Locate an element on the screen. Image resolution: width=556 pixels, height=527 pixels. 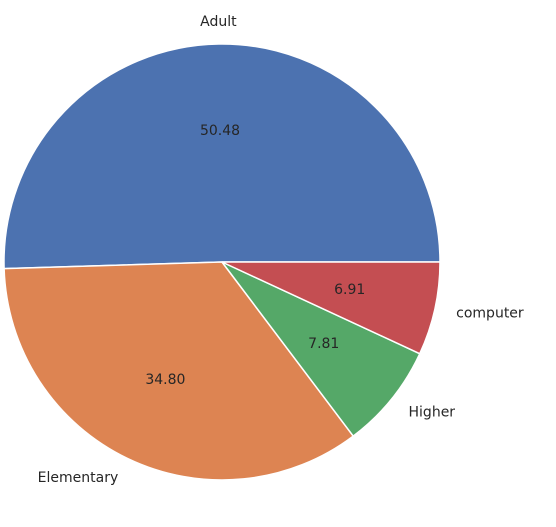
pie-slice-computer is located at coordinates (331, 308).